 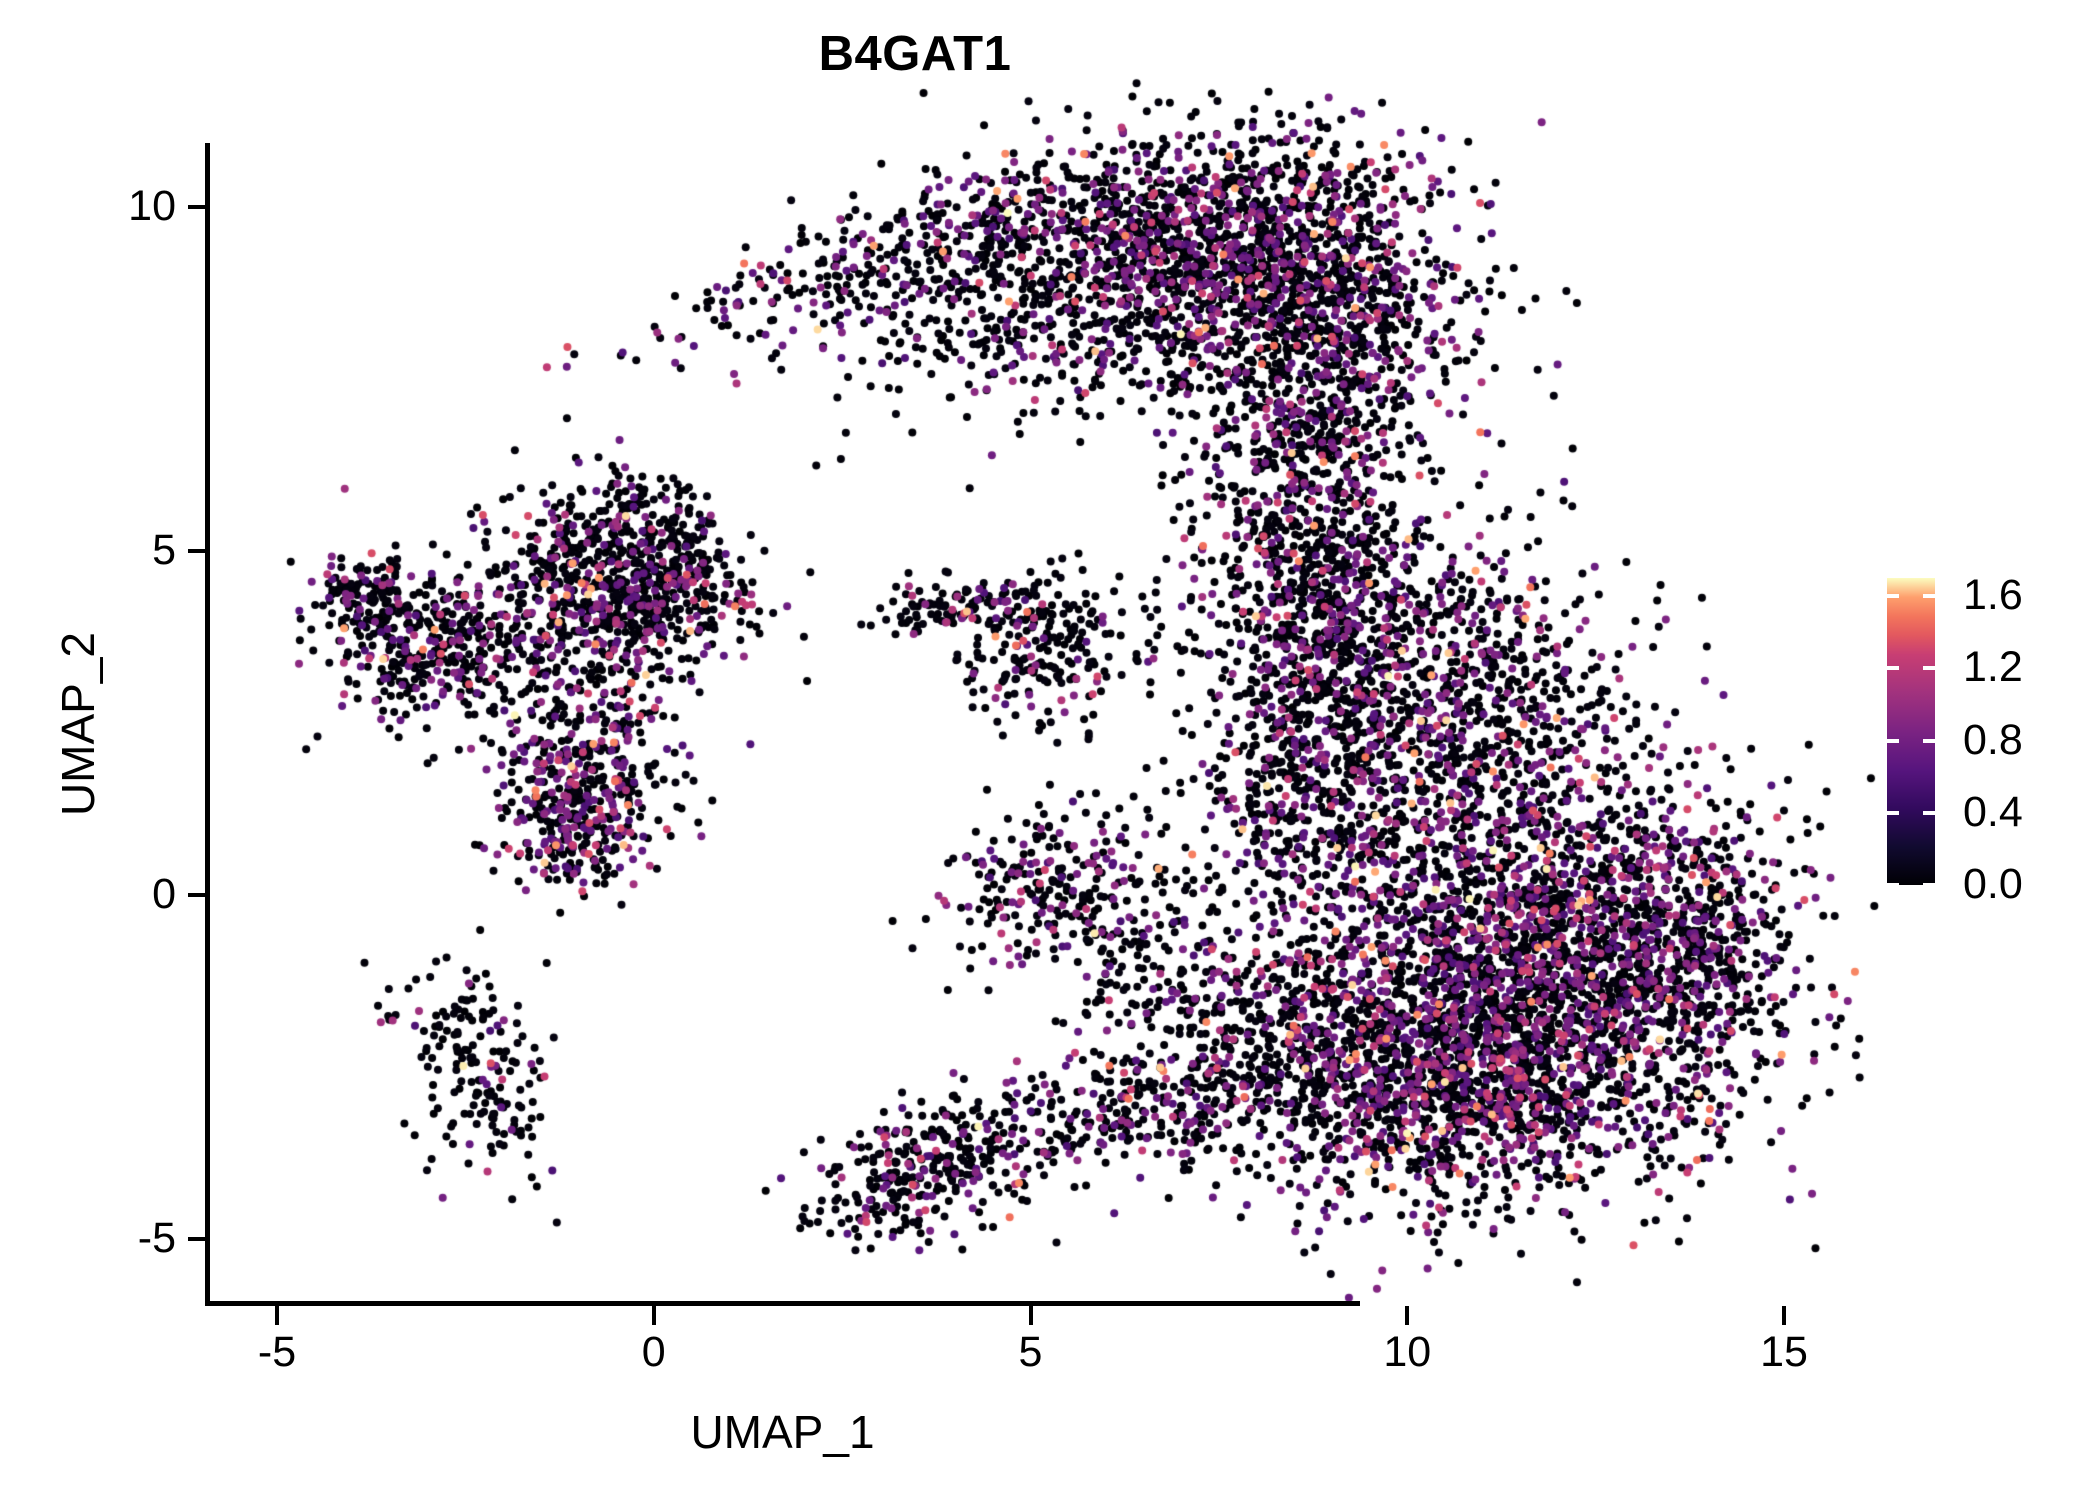 I want to click on colorbar-tick-label: 0.0, so click(x=1993, y=884).